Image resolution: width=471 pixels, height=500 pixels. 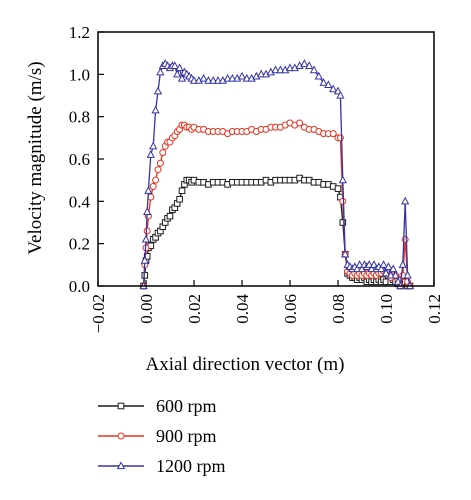 I want to click on x-tick-label: 0.12, so click(x=434, y=309).